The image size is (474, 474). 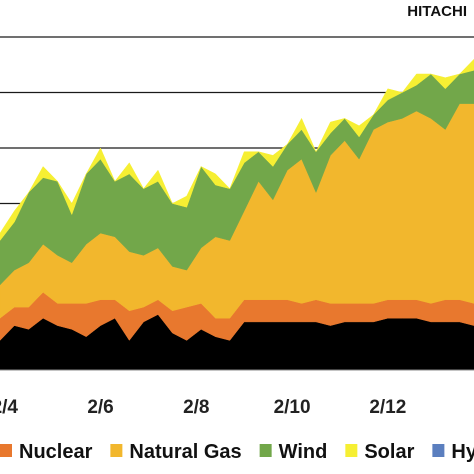 I want to click on legend: Nuclear Natural Gas Wind Solar Hy, so click(x=237, y=452).